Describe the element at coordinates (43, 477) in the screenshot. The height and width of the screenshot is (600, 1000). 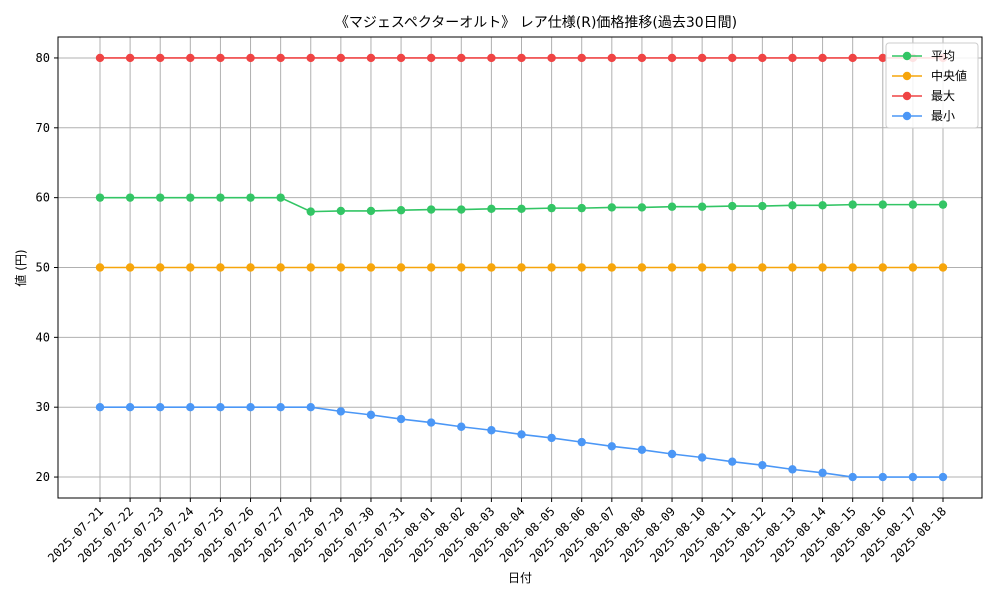
I see `y-tick-label: 20` at that location.